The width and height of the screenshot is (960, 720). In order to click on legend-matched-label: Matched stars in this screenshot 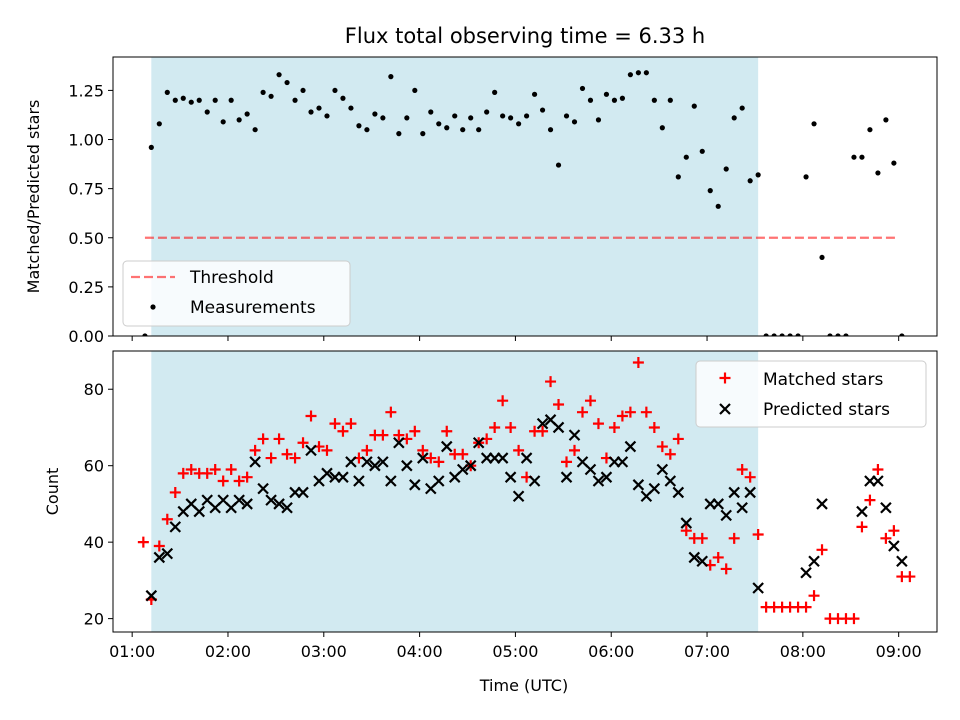, I will do `click(823, 380)`.